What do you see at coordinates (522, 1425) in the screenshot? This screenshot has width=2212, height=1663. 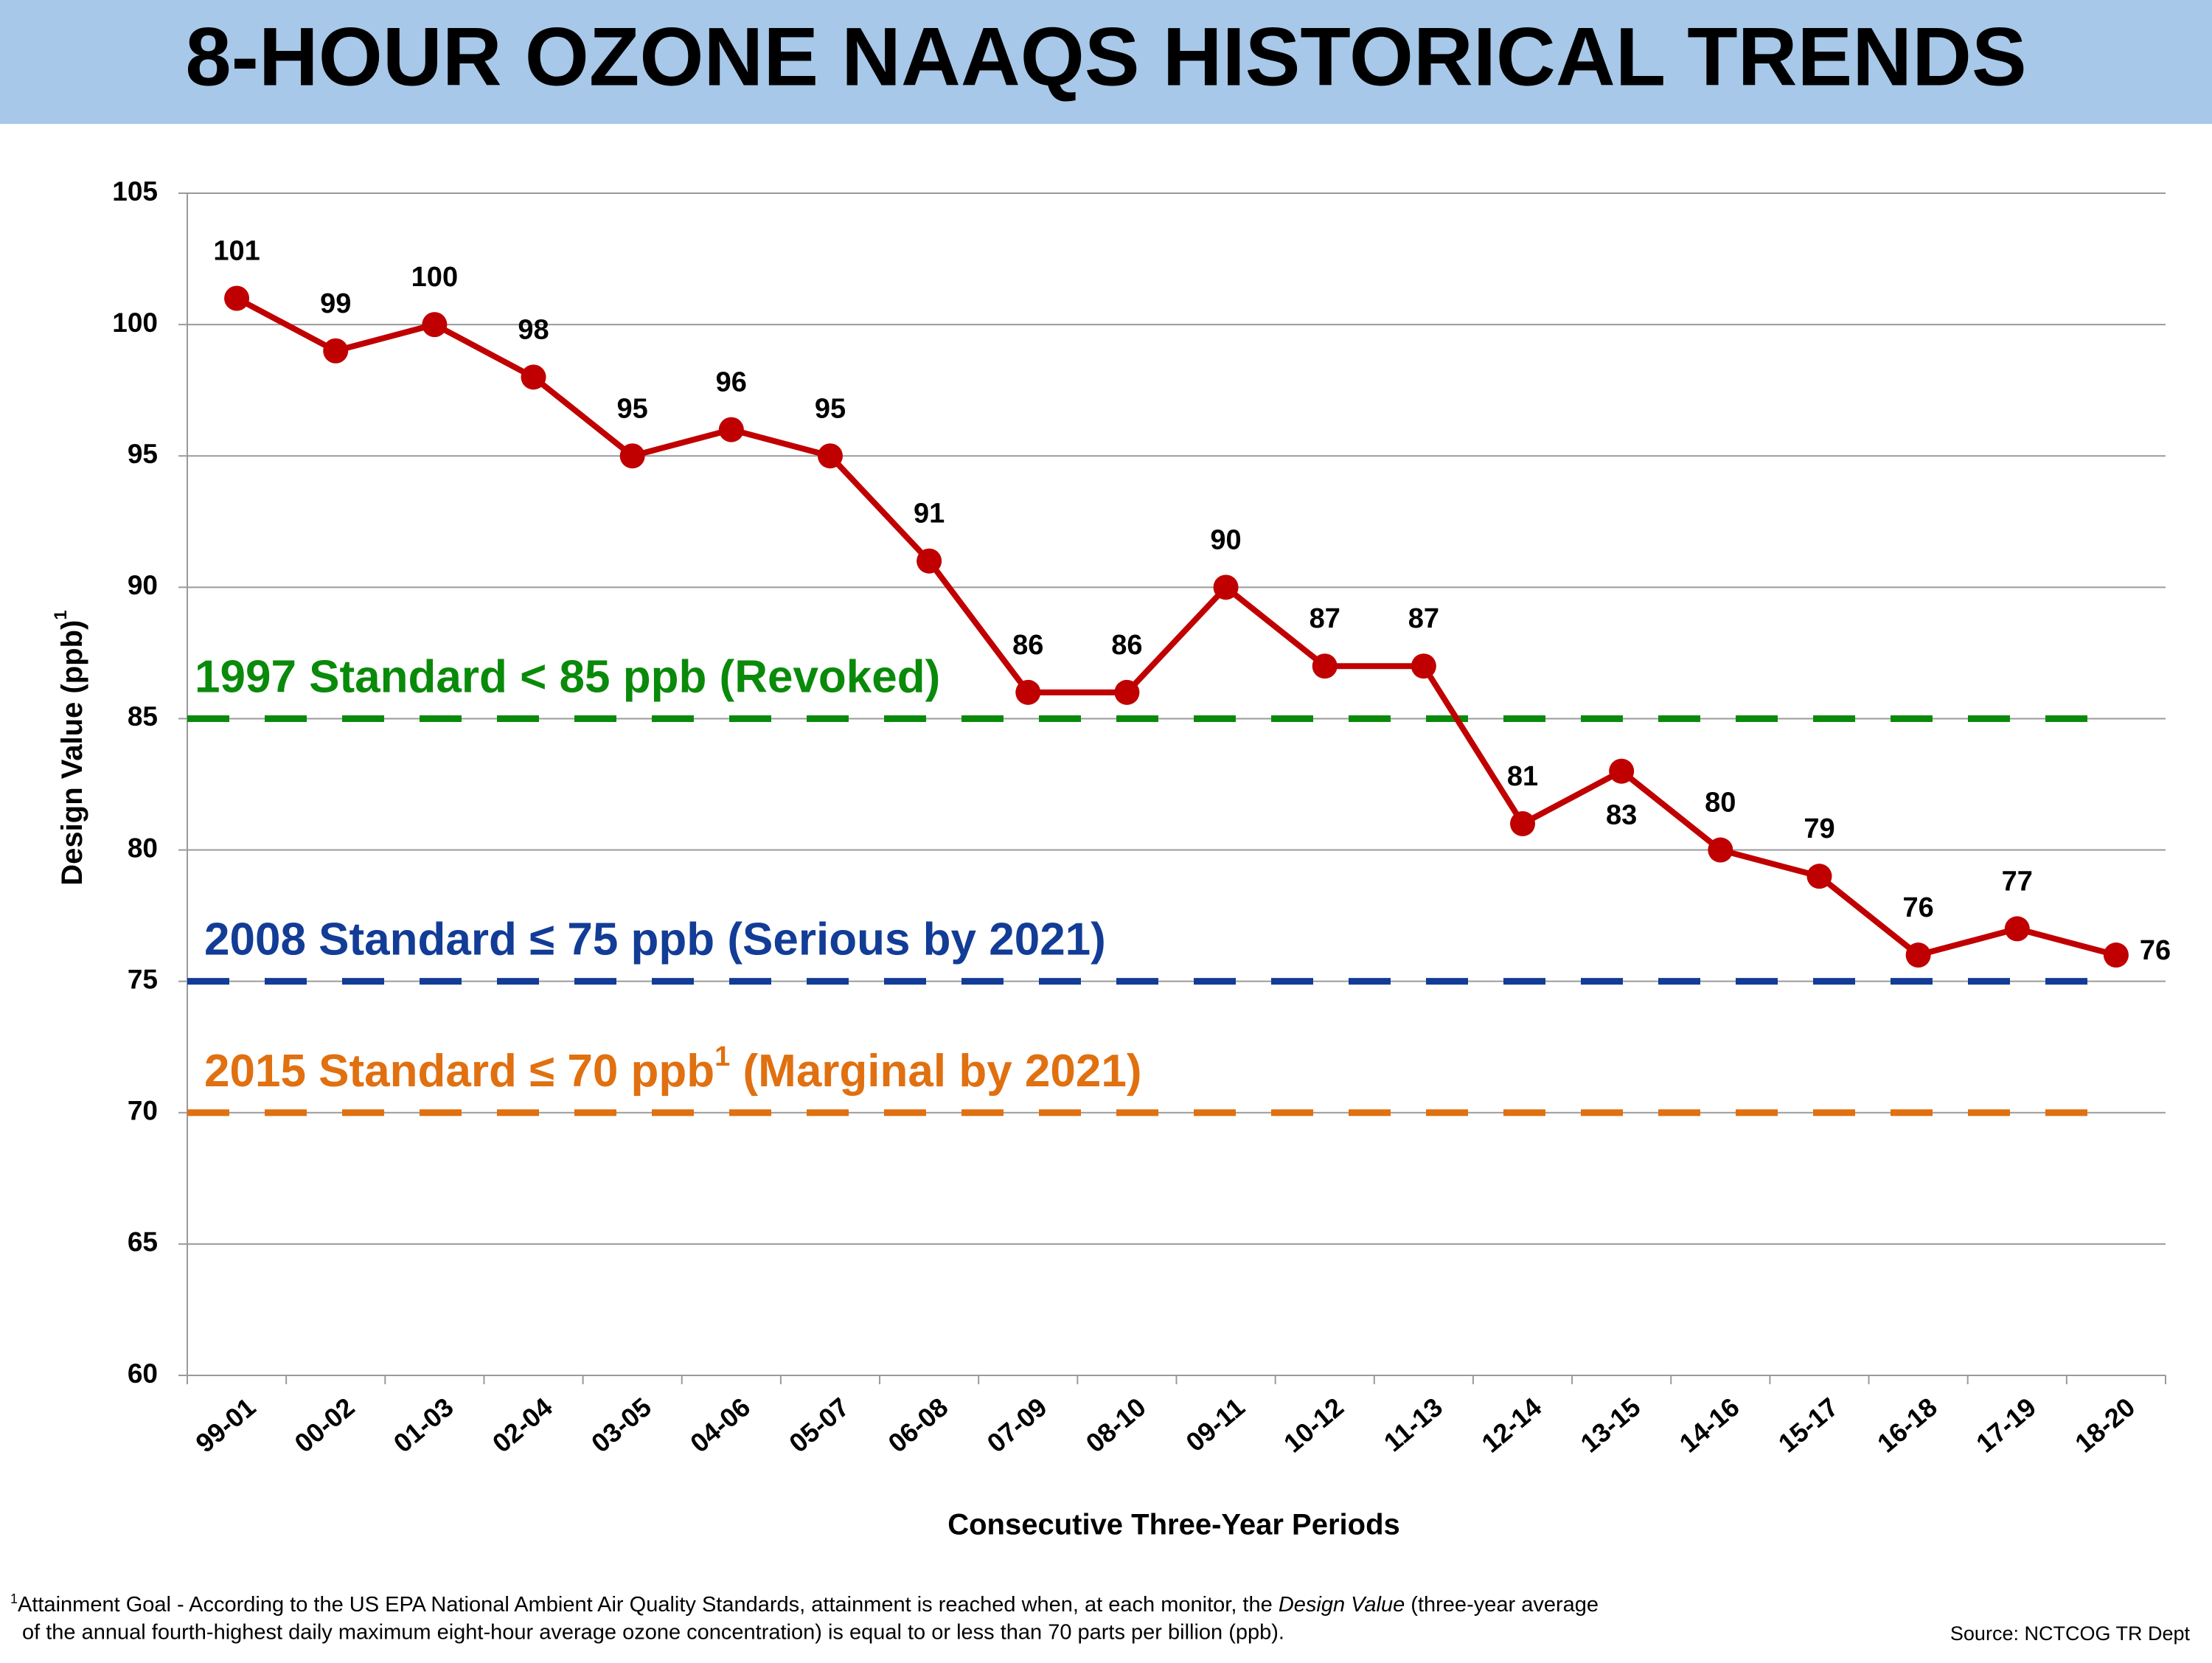 I see `x-tick-label: 02-04` at bounding box center [522, 1425].